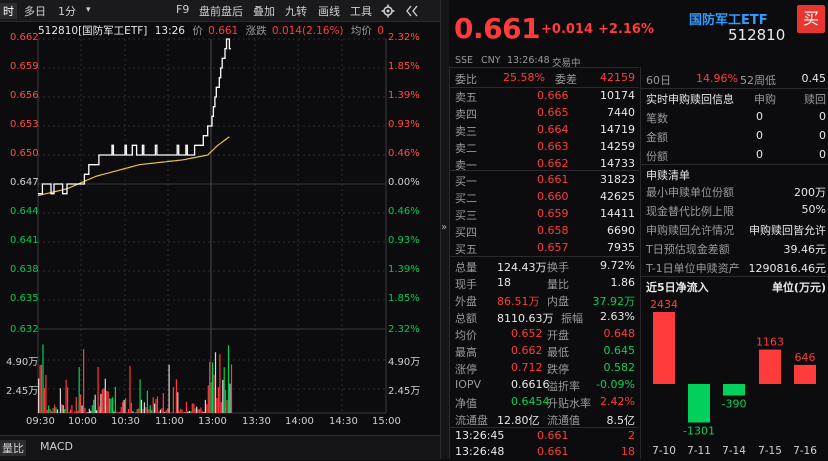  I want to click on list-label: 现金替代比例上限, so click(690, 211).